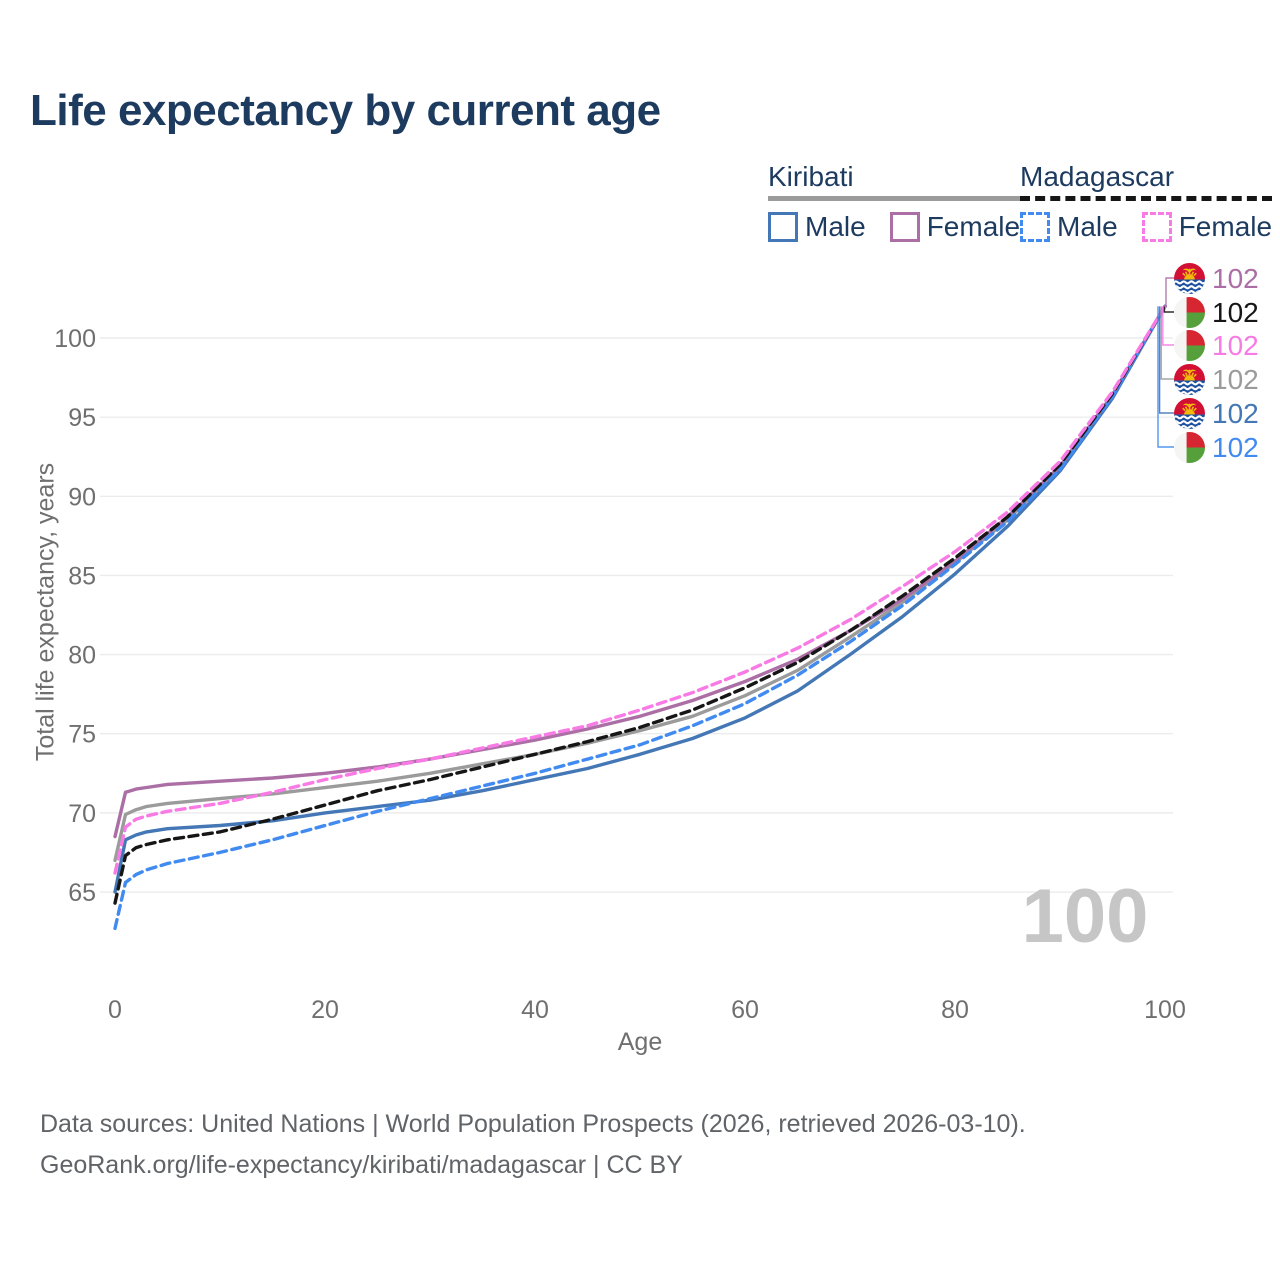 Image resolution: width=1280 pixels, height=1280 pixels. I want to click on legend-swatch-kiribati-male, so click(783, 227).